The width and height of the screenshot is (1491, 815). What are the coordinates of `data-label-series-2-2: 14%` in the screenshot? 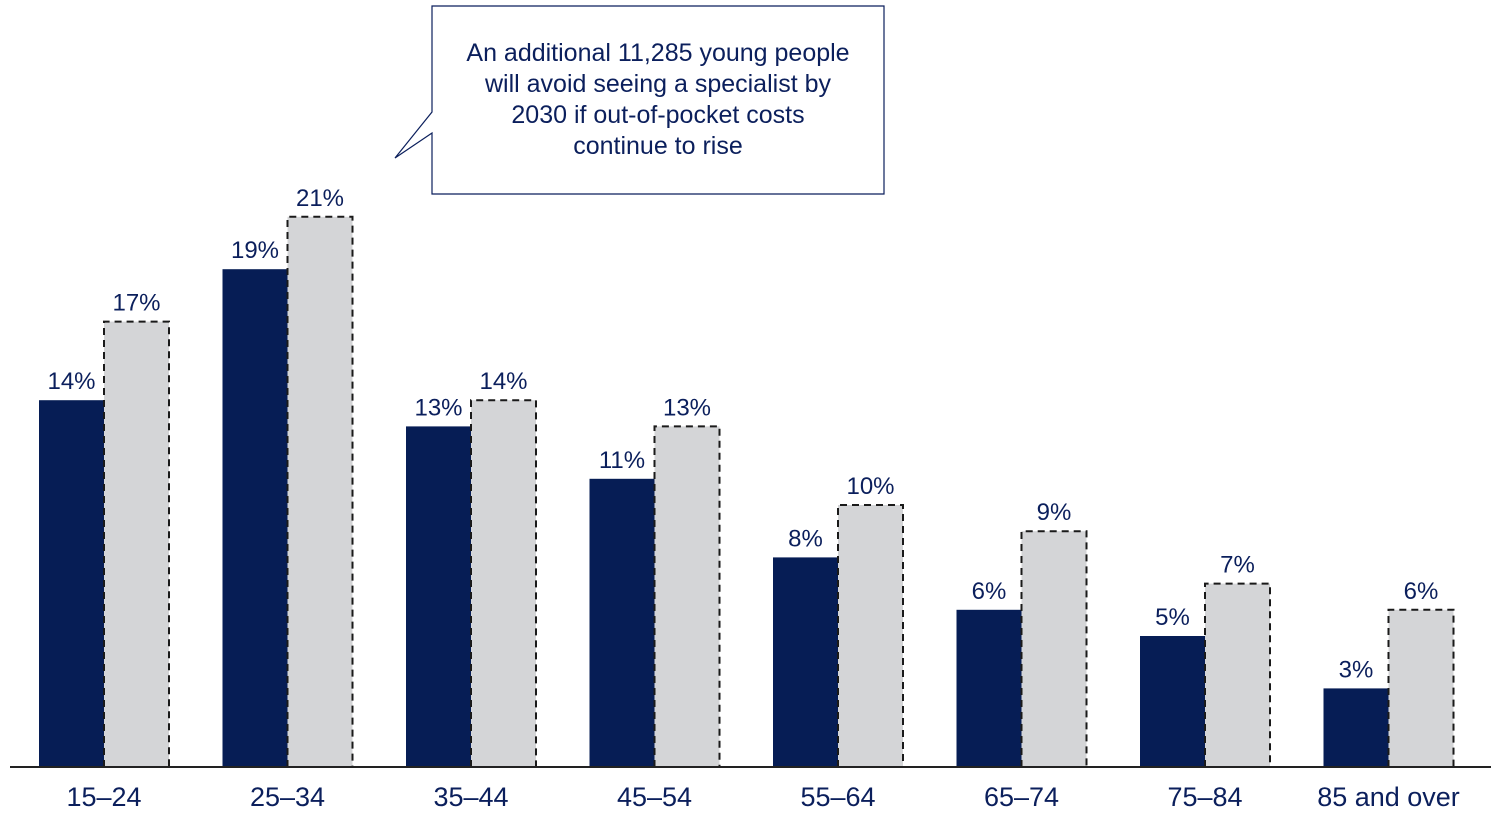 It's located at (503, 381).